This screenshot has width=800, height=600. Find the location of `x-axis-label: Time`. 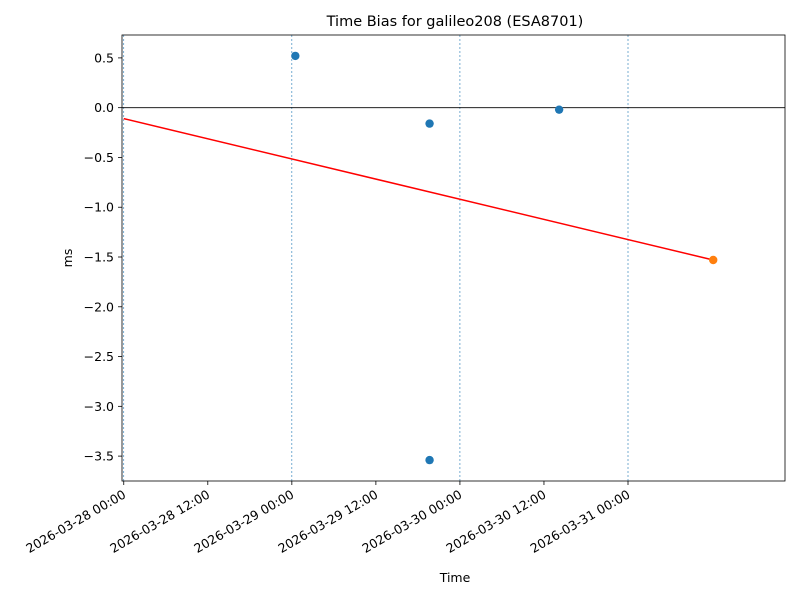

x-axis-label: Time is located at coordinates (455, 577).